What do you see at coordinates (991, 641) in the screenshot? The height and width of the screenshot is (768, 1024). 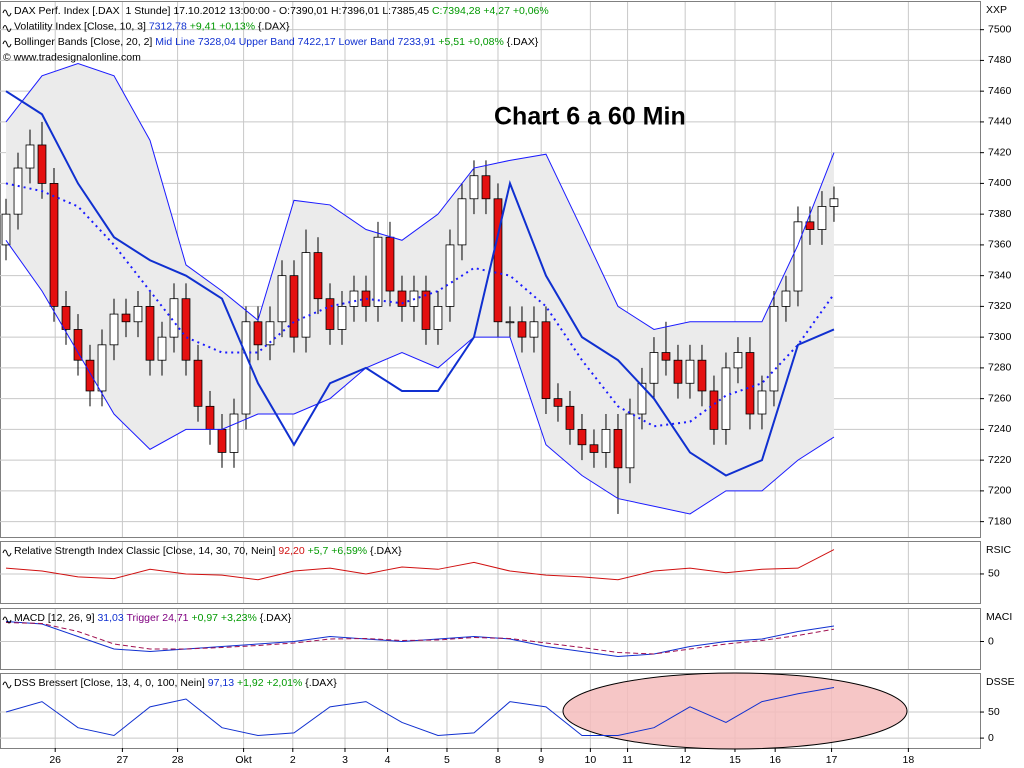 I see `y-tick-label: 0` at bounding box center [991, 641].